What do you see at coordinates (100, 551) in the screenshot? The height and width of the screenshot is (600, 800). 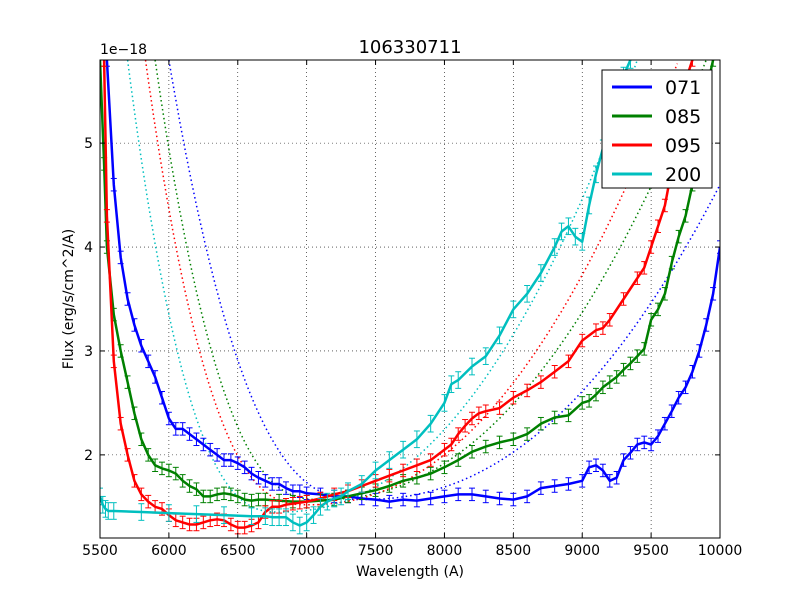 I see `x-tick-label: 5500` at bounding box center [100, 551].